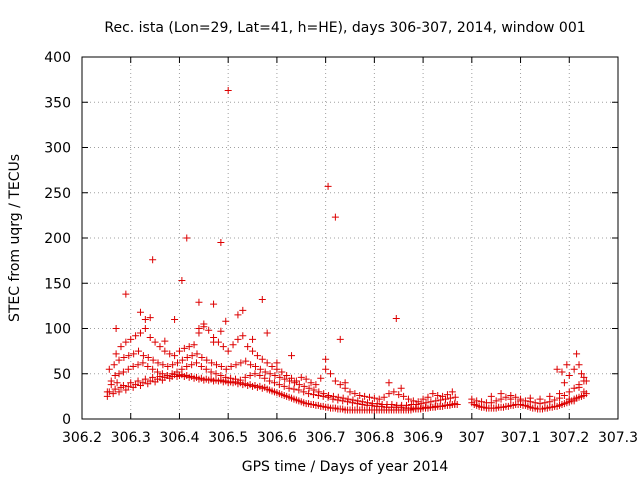 The image size is (640, 480). I want to click on y-tick-label: 250, so click(57, 194).